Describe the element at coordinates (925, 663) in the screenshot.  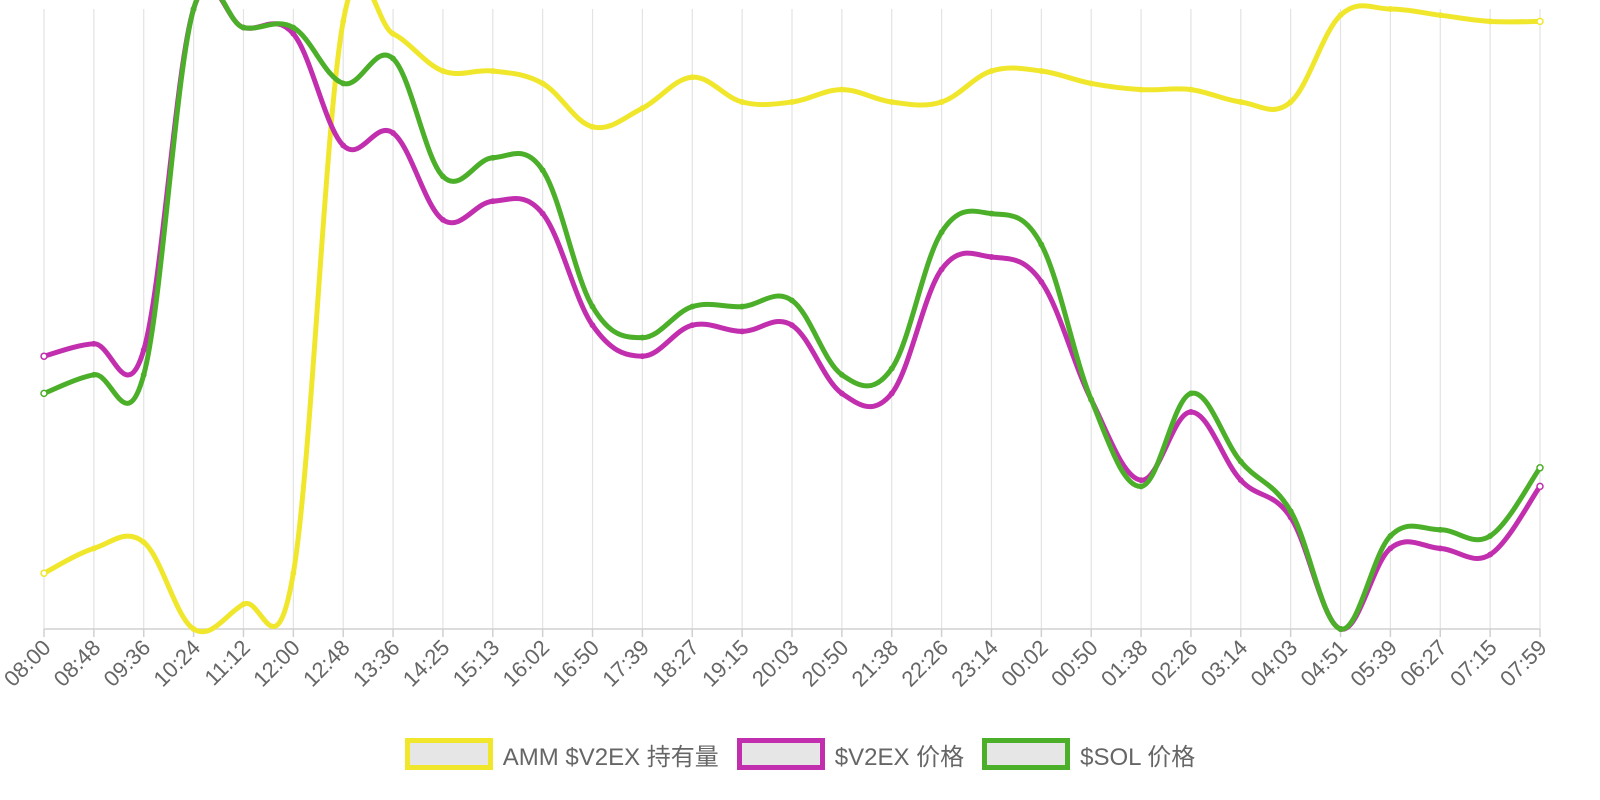
I see `x-tick-label: 22:26` at that location.